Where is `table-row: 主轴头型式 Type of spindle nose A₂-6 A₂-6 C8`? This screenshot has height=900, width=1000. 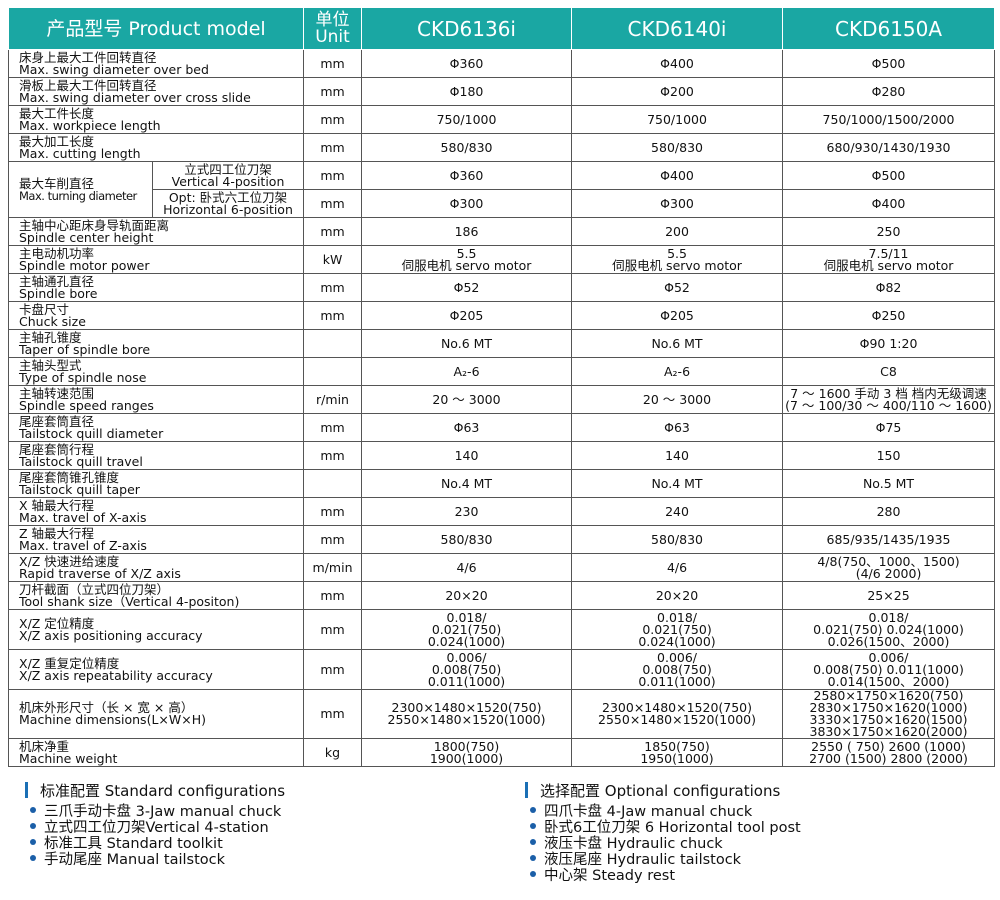
table-row: 主轴头型式 Type of spindle nose A₂-6 A₂-6 C8 is located at coordinates (501, 371).